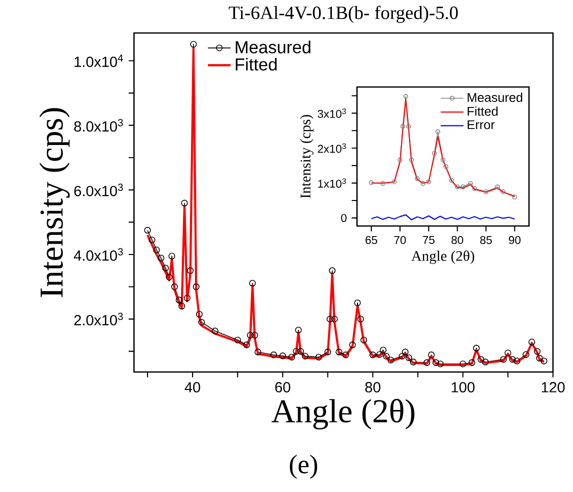 The width and height of the screenshot is (573, 492). Describe the element at coordinates (98, 61) in the screenshot. I see `y-tick-label: 1.0x10$^{4}$` at that location.